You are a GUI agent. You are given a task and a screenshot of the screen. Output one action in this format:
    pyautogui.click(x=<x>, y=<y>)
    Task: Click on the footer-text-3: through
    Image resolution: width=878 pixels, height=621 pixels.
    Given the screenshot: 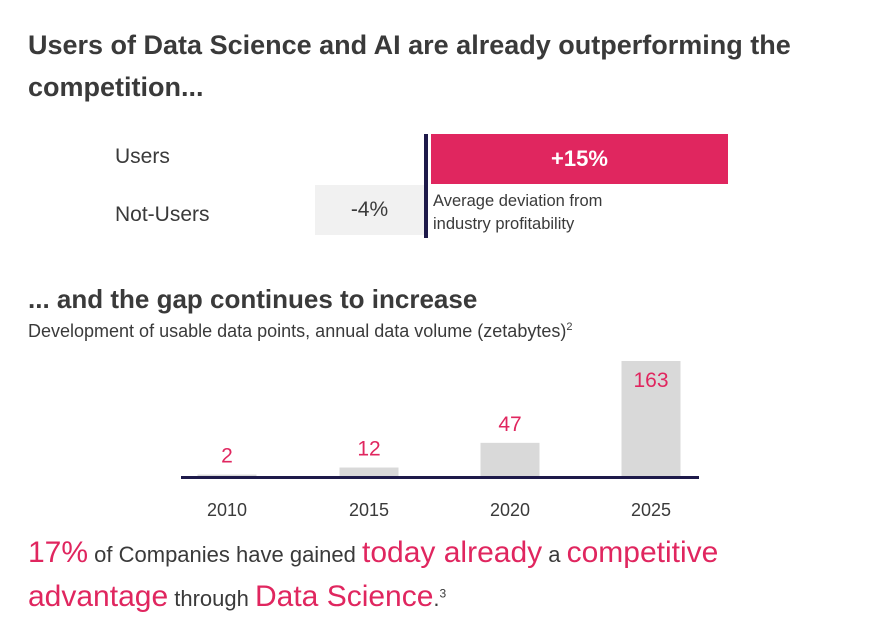 What is the action you would take?
    pyautogui.click(x=211, y=598)
    